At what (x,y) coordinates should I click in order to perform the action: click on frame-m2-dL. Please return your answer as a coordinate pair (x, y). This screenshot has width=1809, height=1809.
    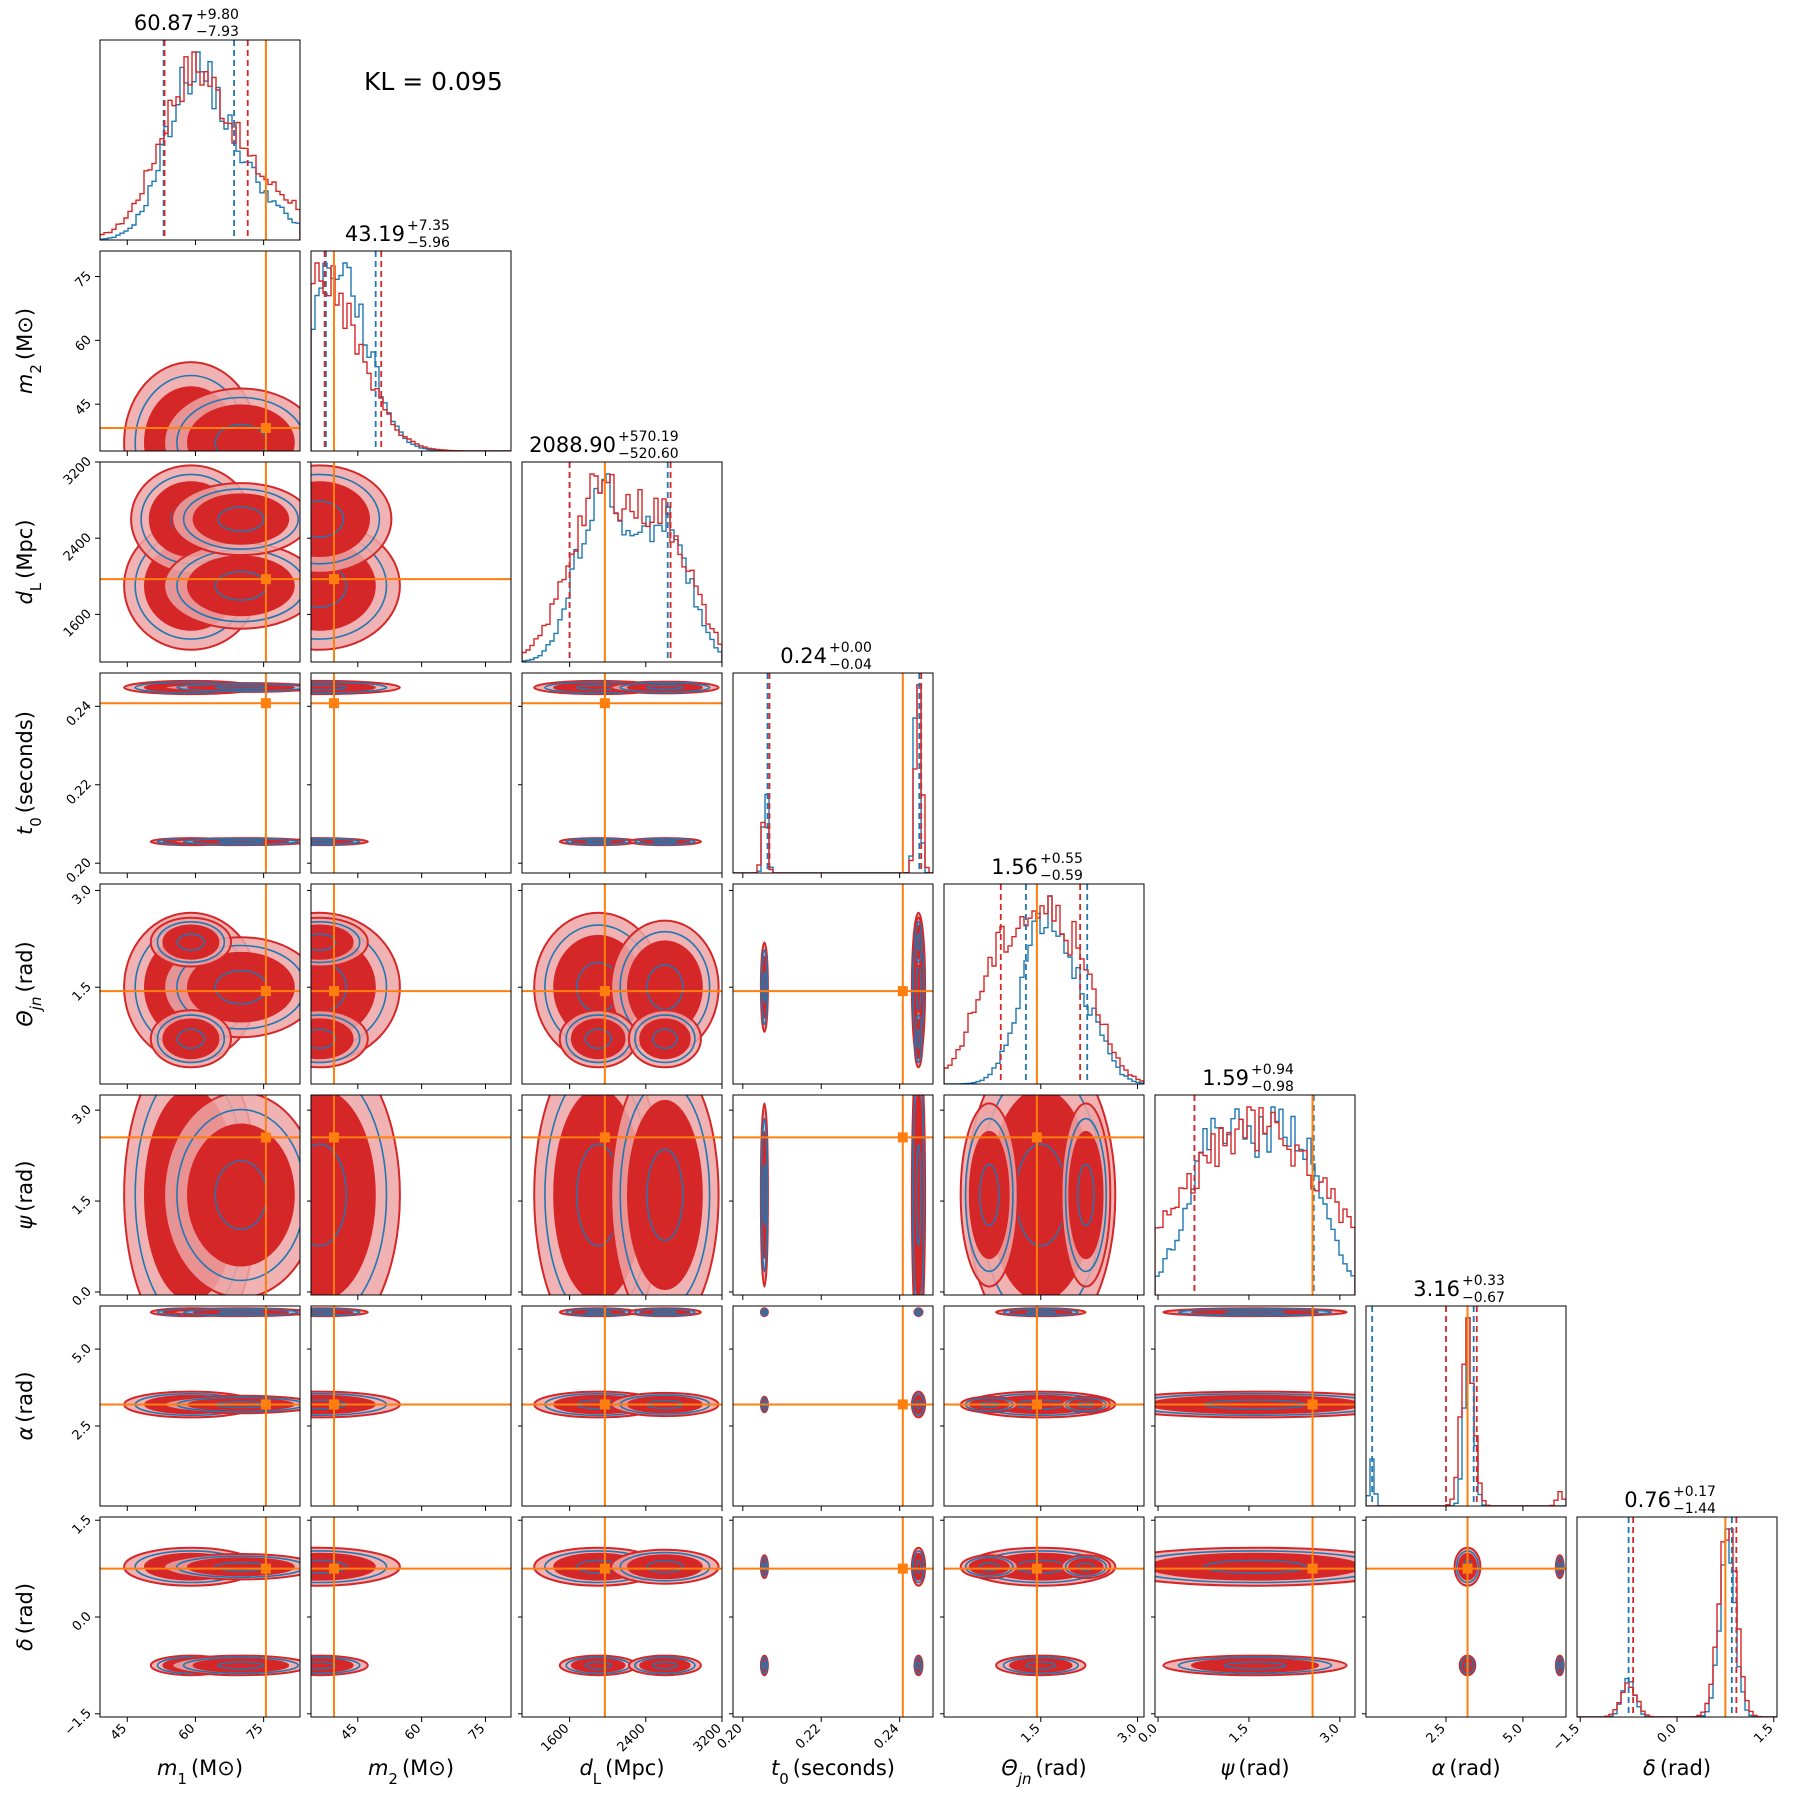
    Looking at the image, I should click on (411, 562).